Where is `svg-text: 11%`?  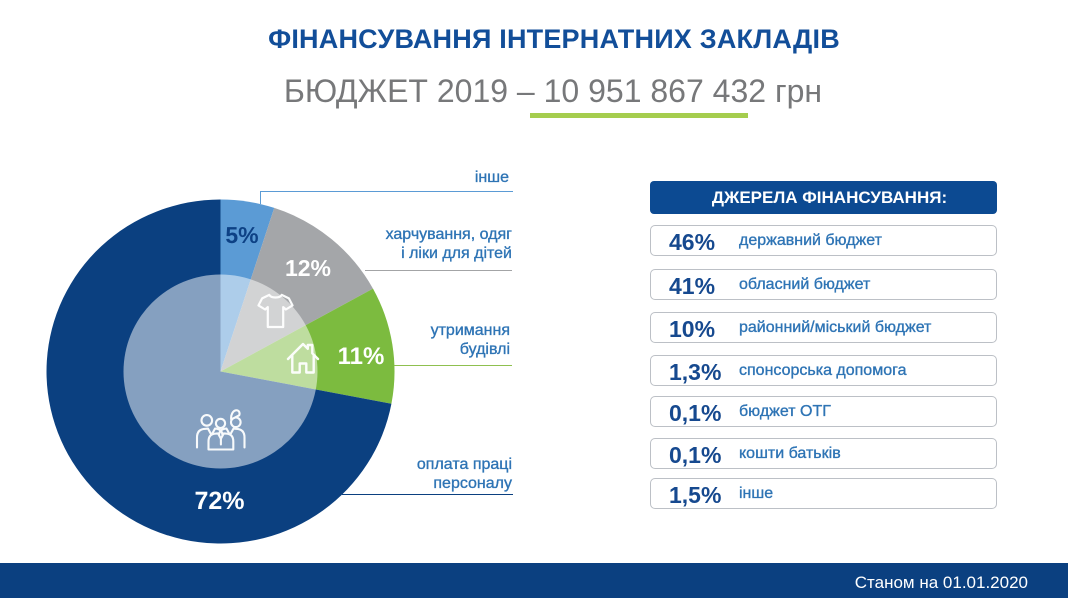
svg-text: 11% is located at coordinates (361, 356).